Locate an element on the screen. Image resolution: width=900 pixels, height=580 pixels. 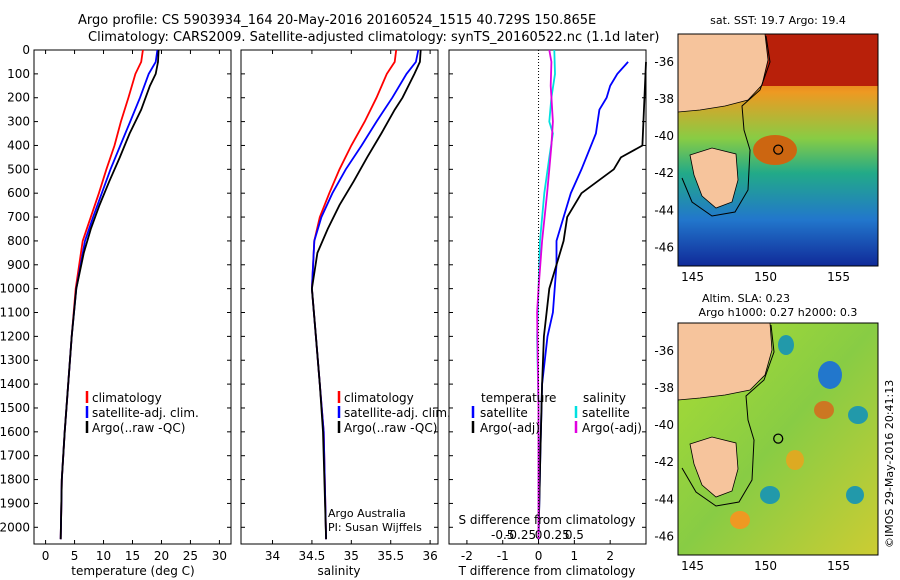
series-line-climatology is located at coordinates (101, 294).